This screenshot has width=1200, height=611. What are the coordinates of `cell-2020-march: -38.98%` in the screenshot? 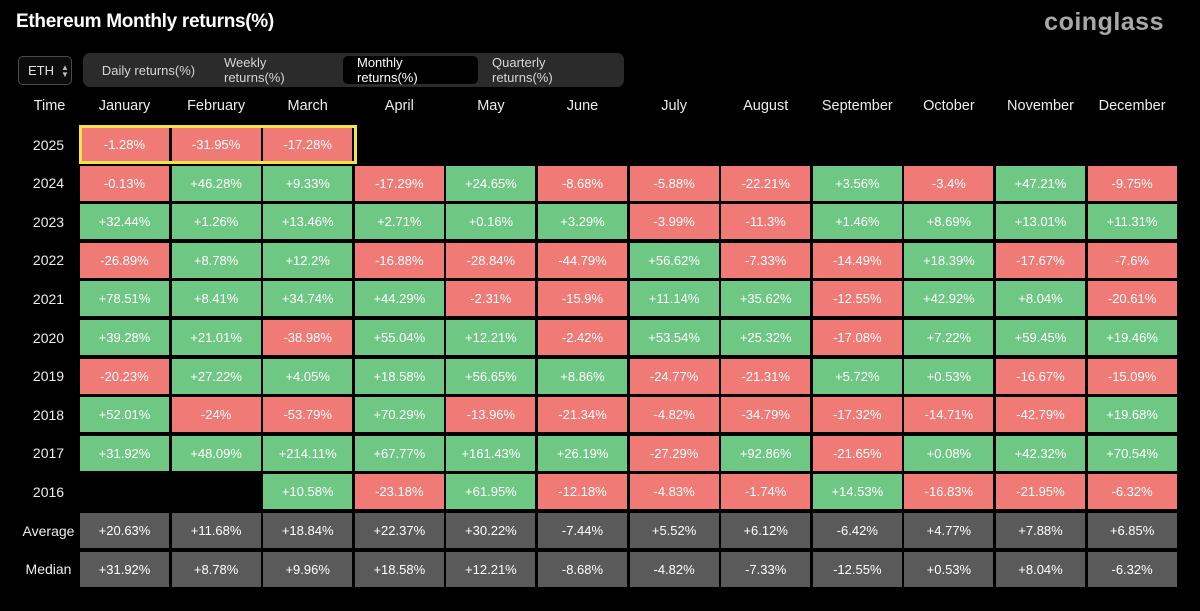 It's located at (308, 337).